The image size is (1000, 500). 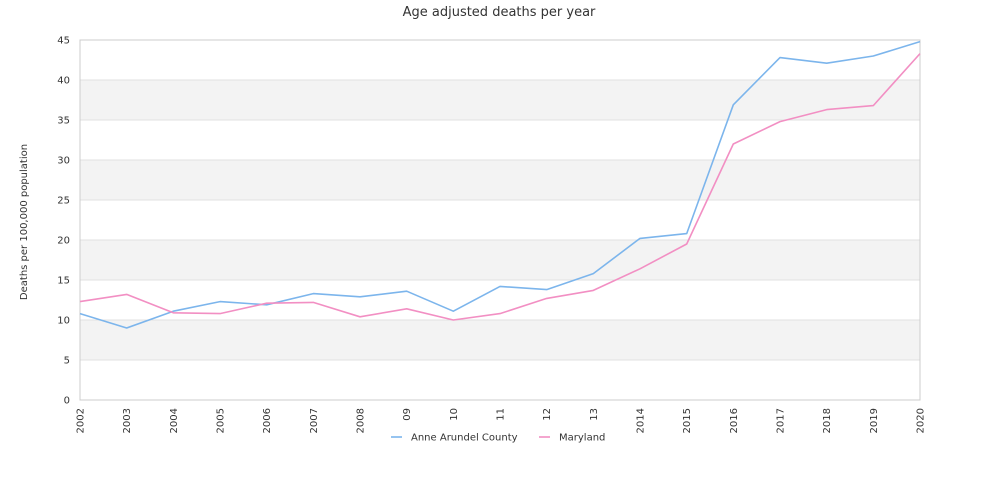 I want to click on x-tick-label: 2007, so click(x=314, y=420).